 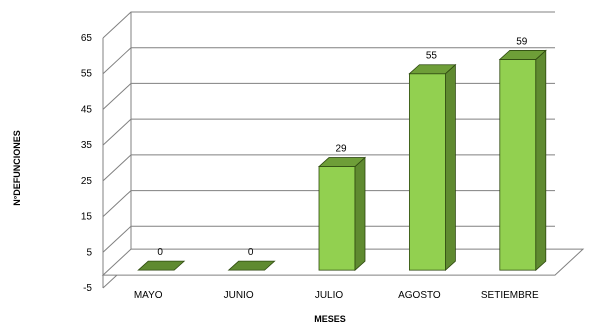 I want to click on y-tick-label: 55, so click(x=87, y=74).